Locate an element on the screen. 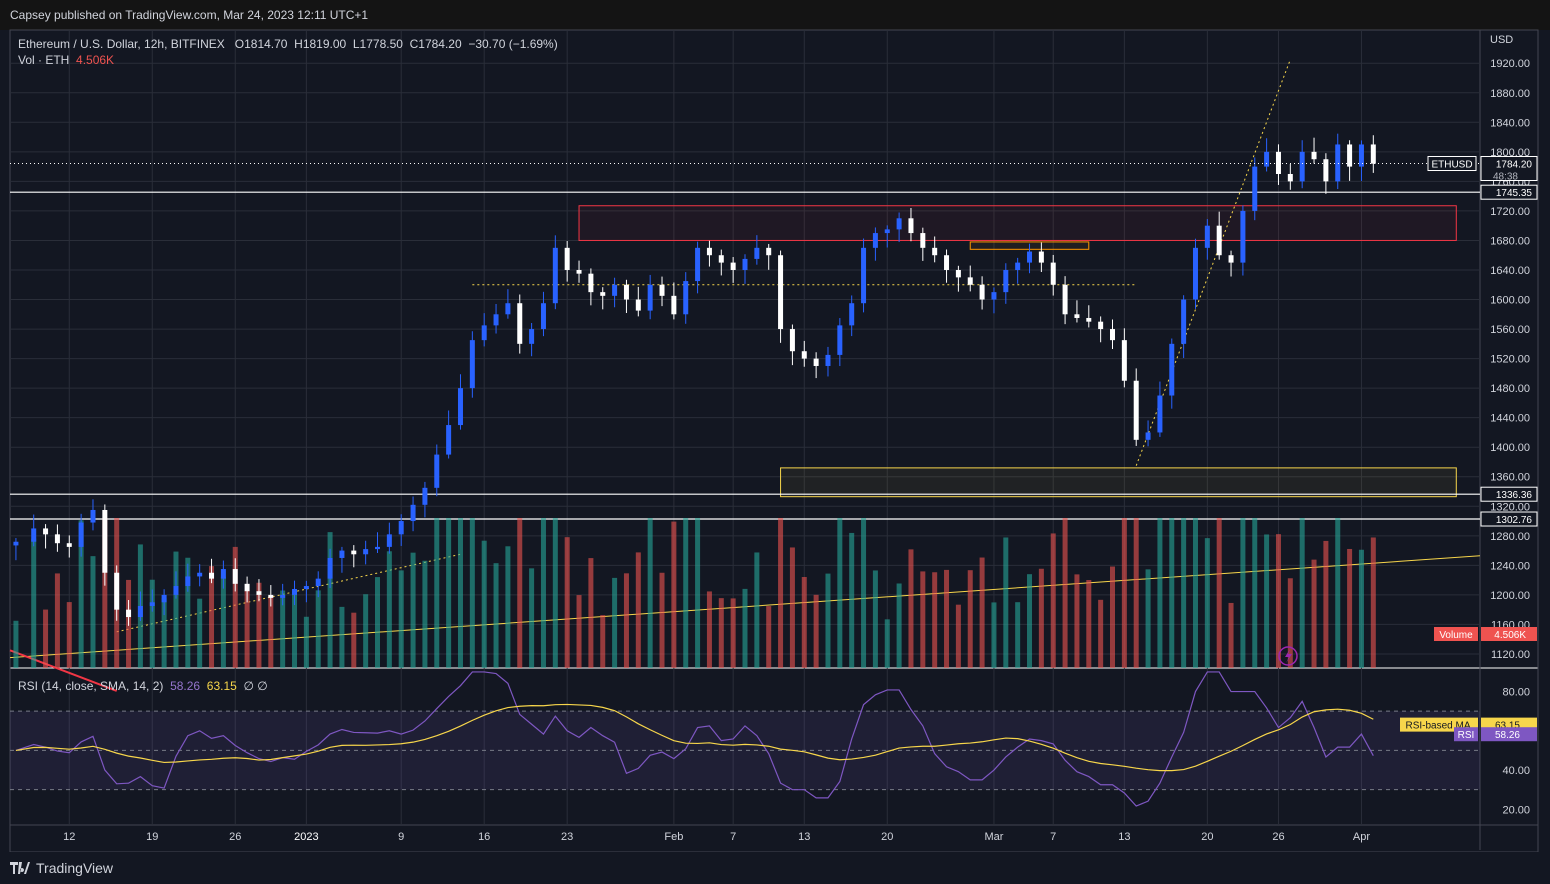 This screenshot has width=1550, height=884. time-tick-label: Mar is located at coordinates (993, 837).